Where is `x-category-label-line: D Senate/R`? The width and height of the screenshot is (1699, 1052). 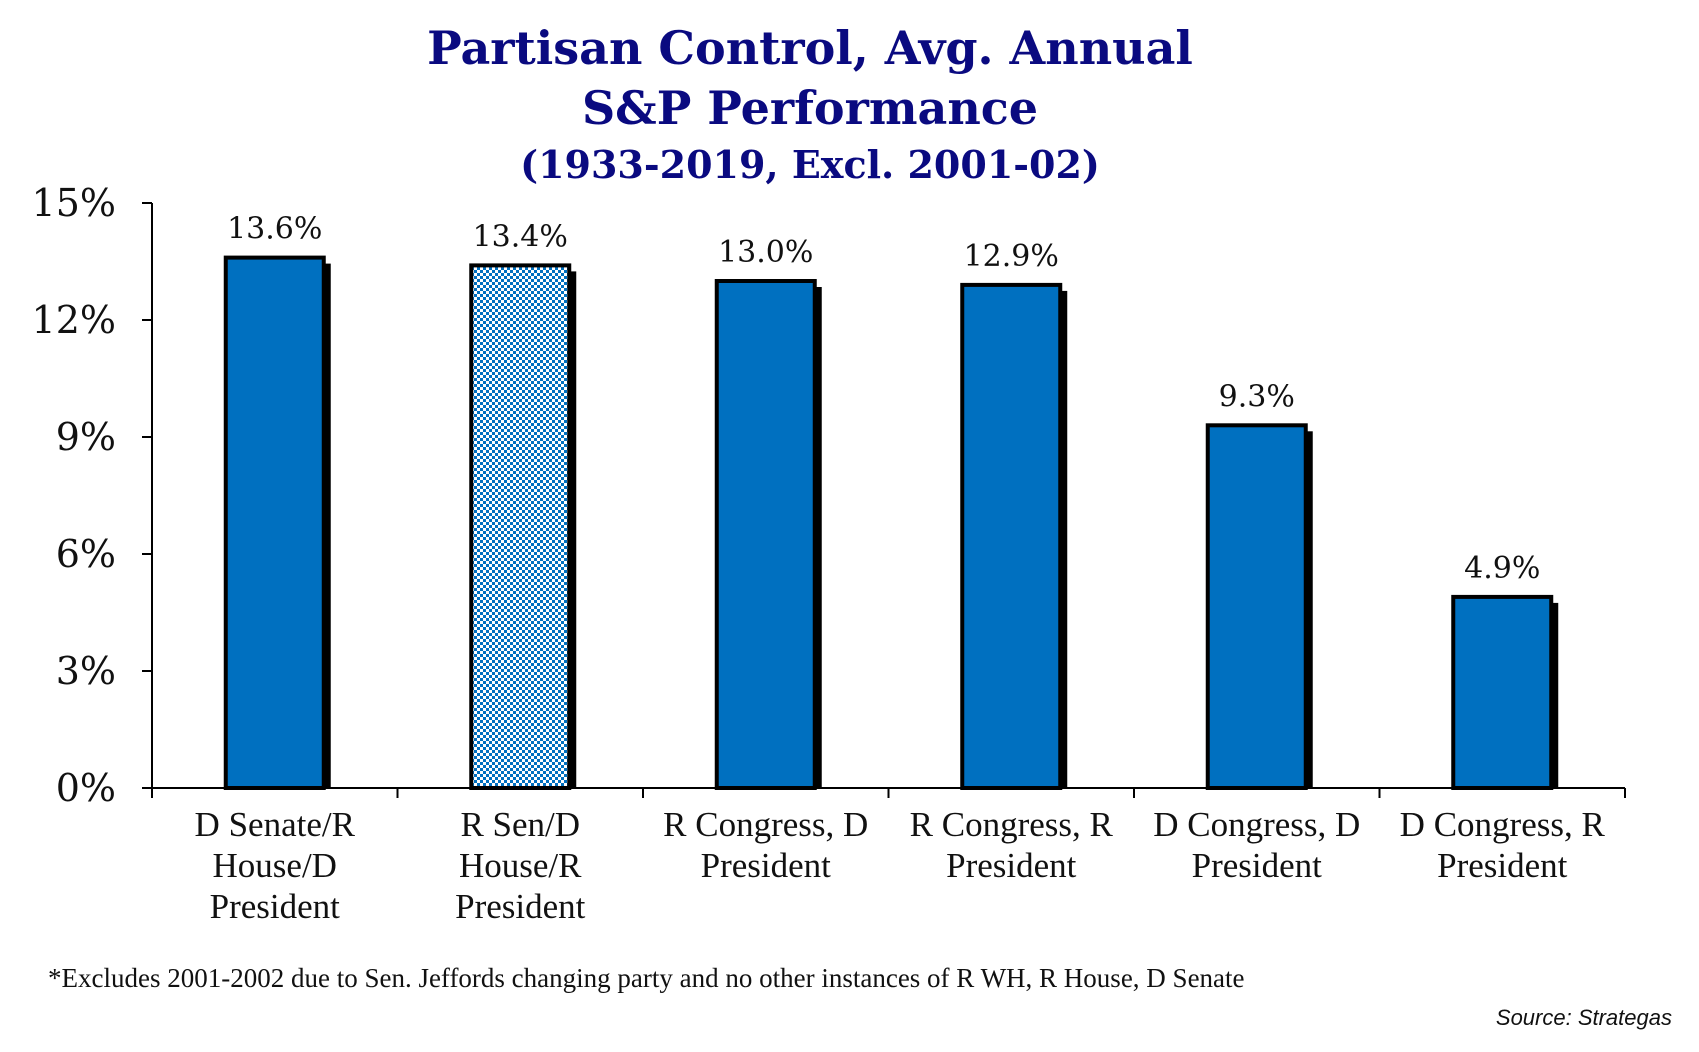
x-category-label-line: D Senate/R is located at coordinates (275, 824).